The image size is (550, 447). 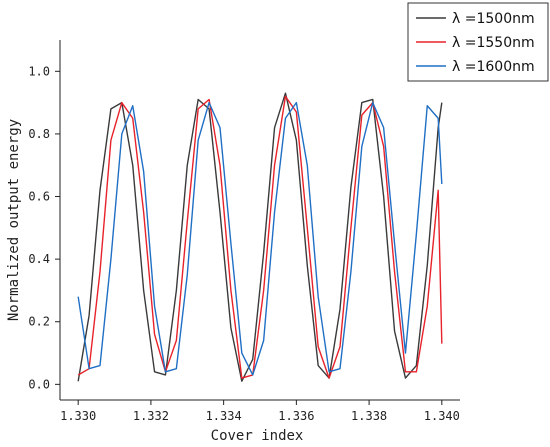 I want to click on y-tick-label: 0.6, so click(x=39, y=197).